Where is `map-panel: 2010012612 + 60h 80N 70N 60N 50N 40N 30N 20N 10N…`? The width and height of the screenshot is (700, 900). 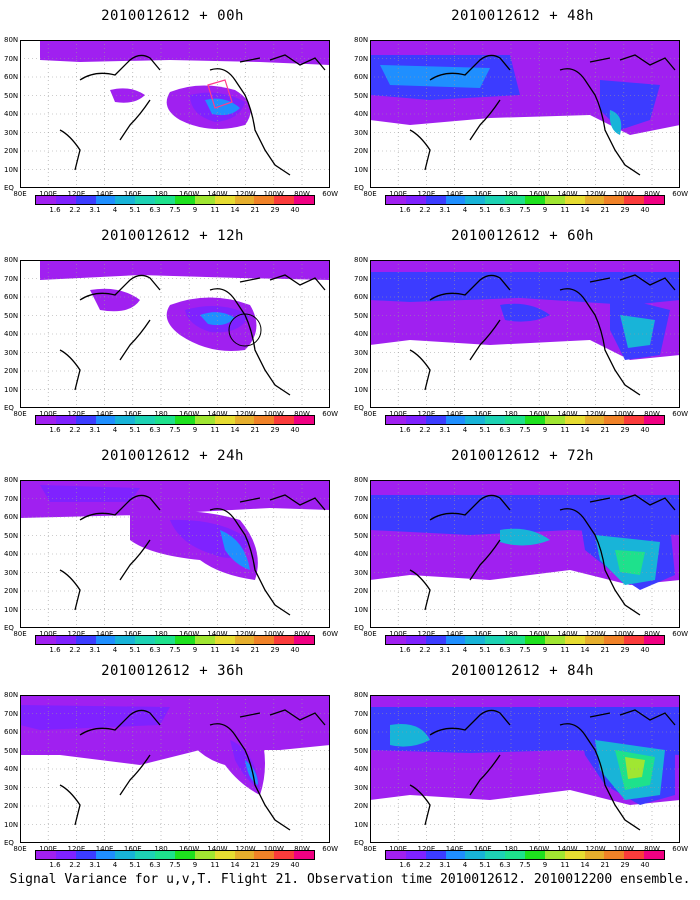
map-panel: 2010012612 + 60h 80N 70N 60N 50N 40N 30N 20N 10N… is located at coordinates (522, 332).